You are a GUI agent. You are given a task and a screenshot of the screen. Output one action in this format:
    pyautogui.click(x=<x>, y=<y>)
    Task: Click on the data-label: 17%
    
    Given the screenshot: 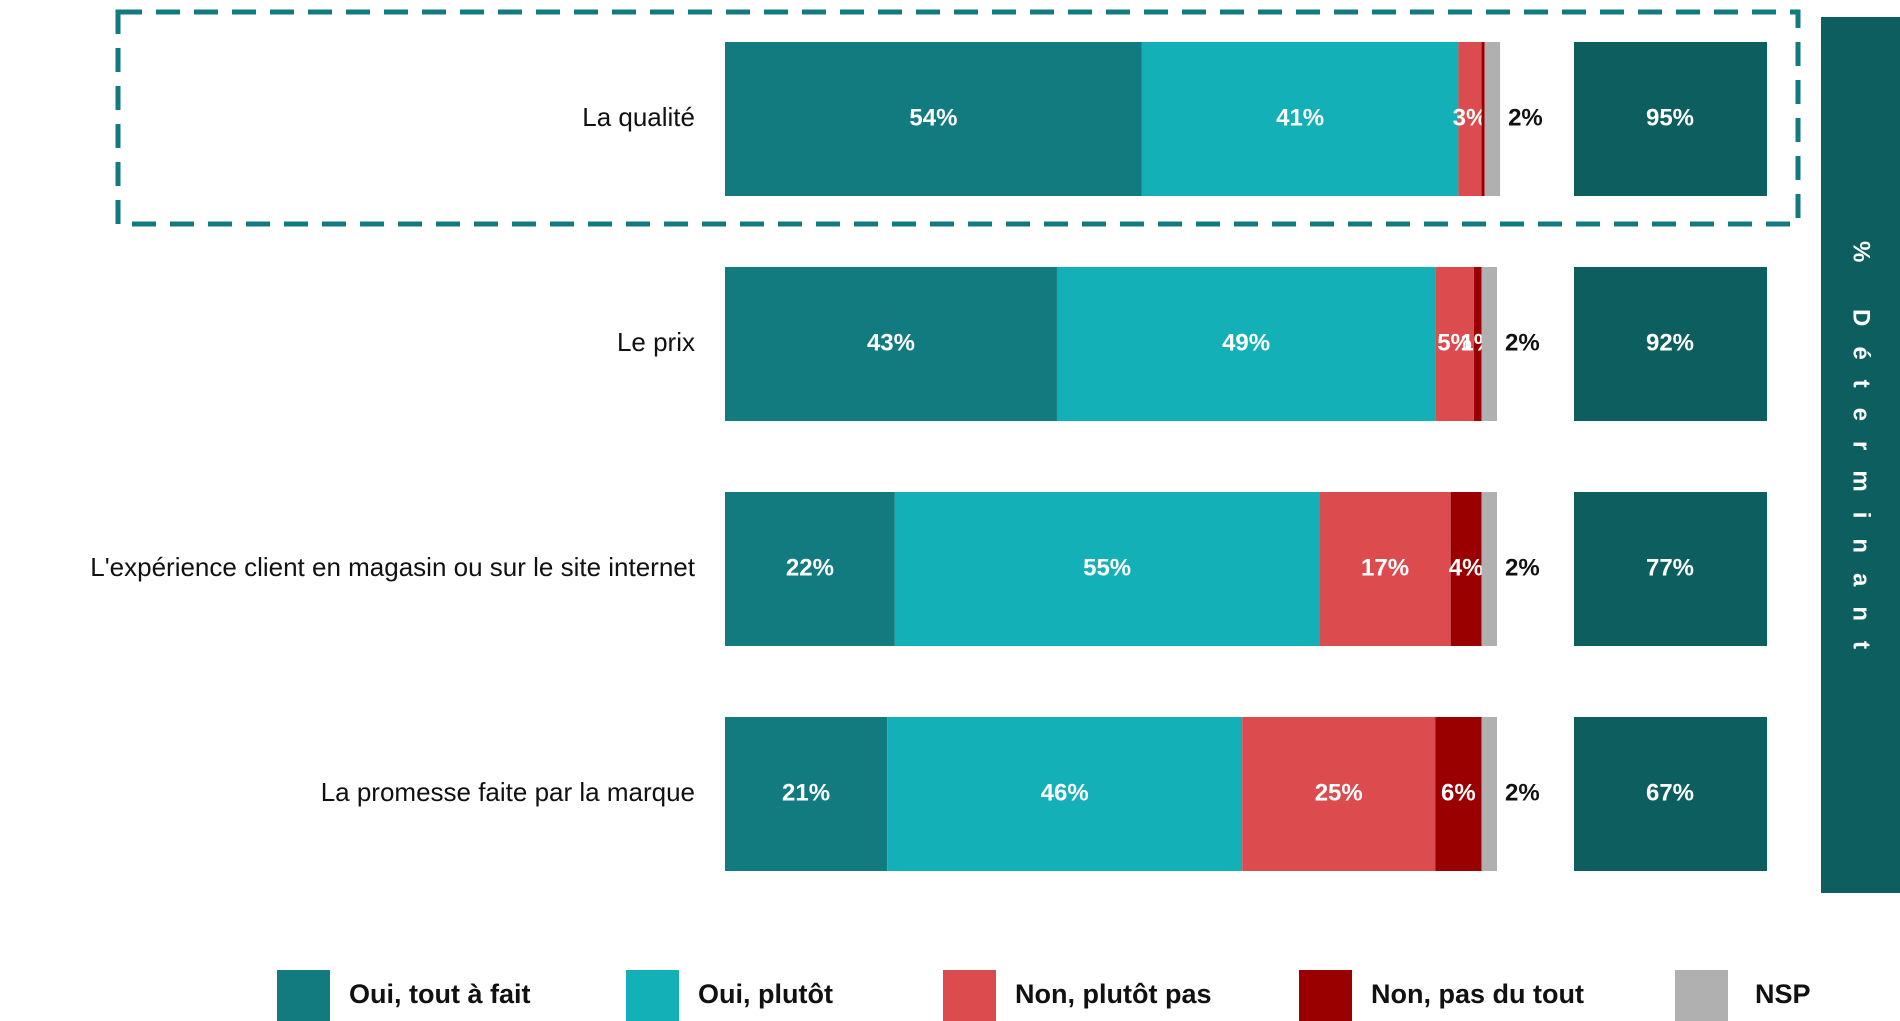 What is the action you would take?
    pyautogui.click(x=1385, y=567)
    